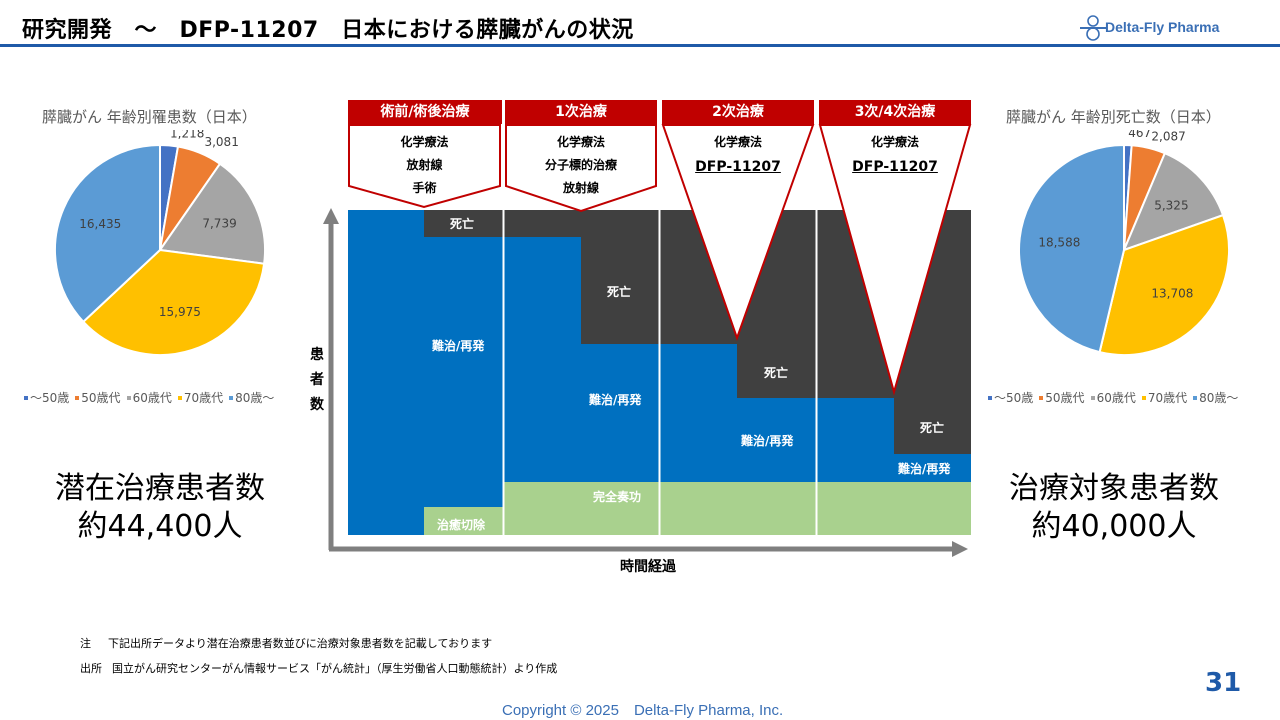 The width and height of the screenshot is (1280, 720). I want to click on source-label: 出所, so click(91, 668).